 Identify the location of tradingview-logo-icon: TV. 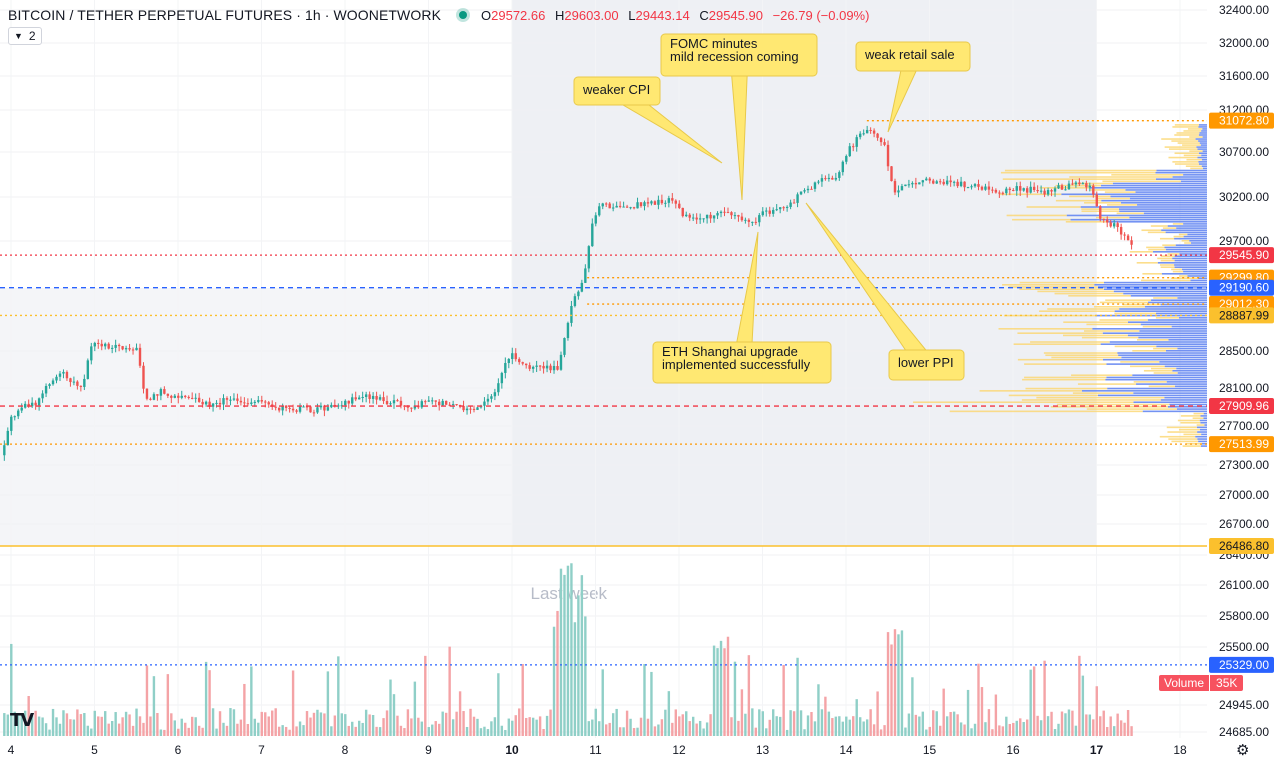
(22, 720).